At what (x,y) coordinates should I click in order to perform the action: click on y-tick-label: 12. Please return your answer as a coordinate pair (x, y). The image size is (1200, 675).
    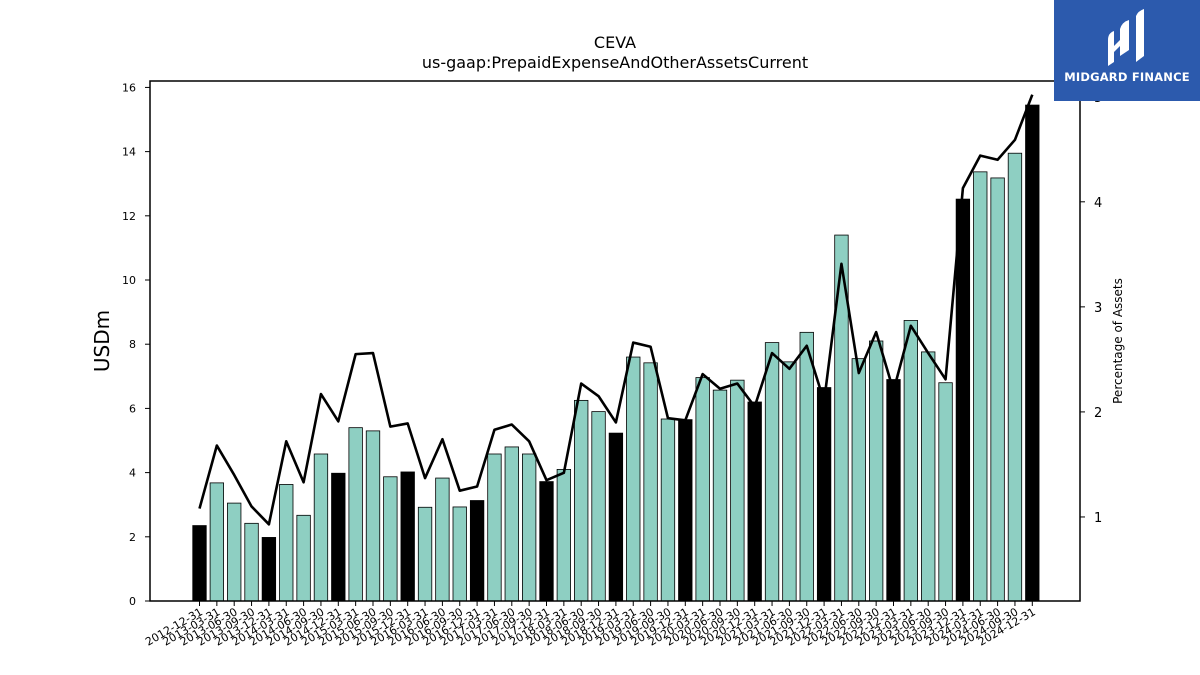
    Looking at the image, I should click on (129, 216).